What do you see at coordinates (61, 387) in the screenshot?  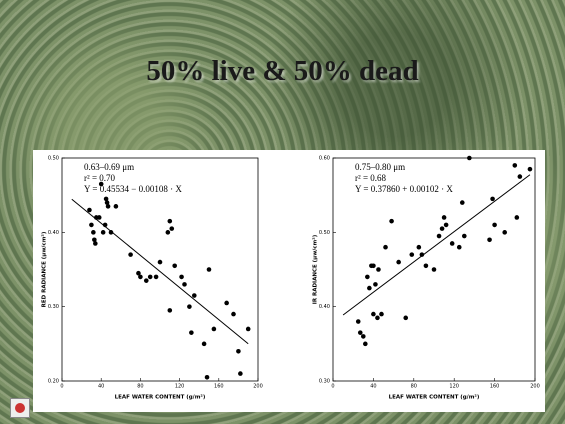 I see `x-tick-label: 0` at bounding box center [61, 387].